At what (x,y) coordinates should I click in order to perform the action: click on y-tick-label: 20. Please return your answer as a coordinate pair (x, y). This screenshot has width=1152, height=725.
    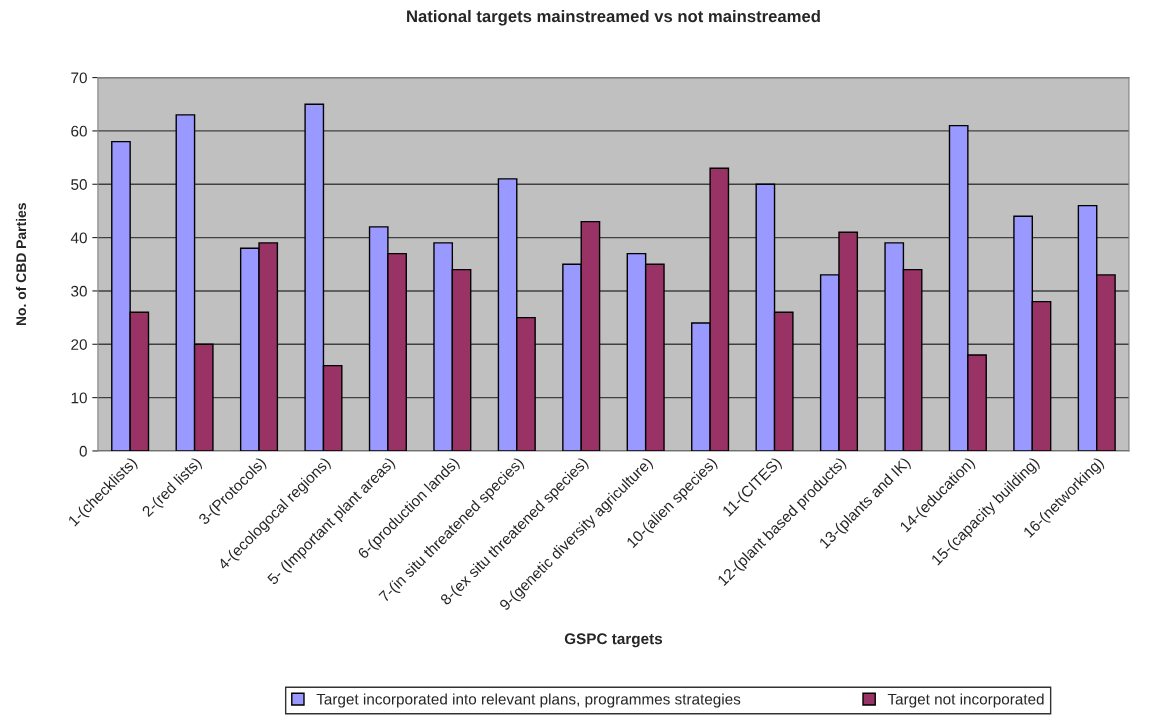
    Looking at the image, I should click on (79, 344).